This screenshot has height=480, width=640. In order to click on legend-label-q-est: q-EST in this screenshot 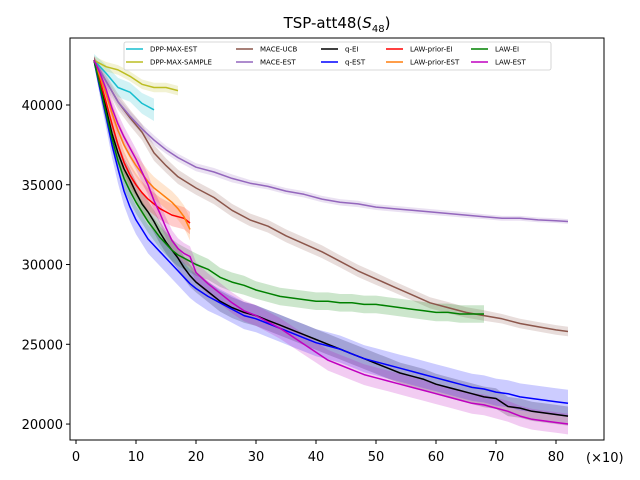, I will do `click(355, 63)`.